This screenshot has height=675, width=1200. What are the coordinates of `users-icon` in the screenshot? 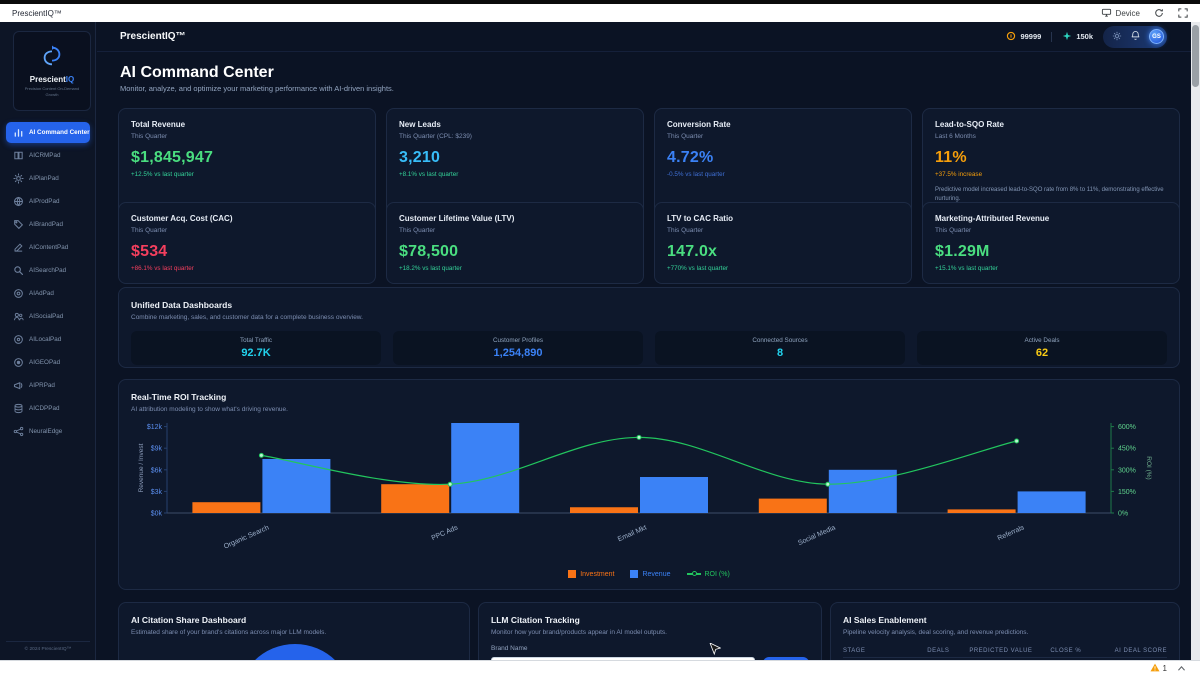 It's located at (18, 316).